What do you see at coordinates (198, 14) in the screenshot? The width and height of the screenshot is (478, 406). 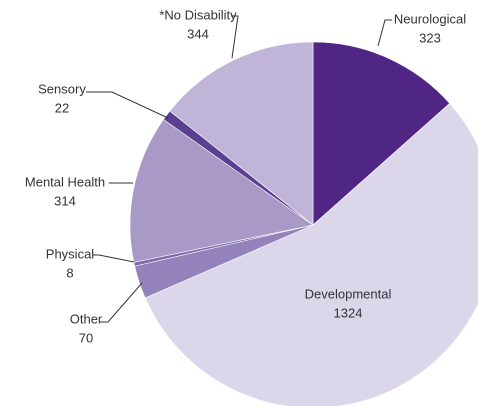 I see `slice-label: *No Disability` at bounding box center [198, 14].